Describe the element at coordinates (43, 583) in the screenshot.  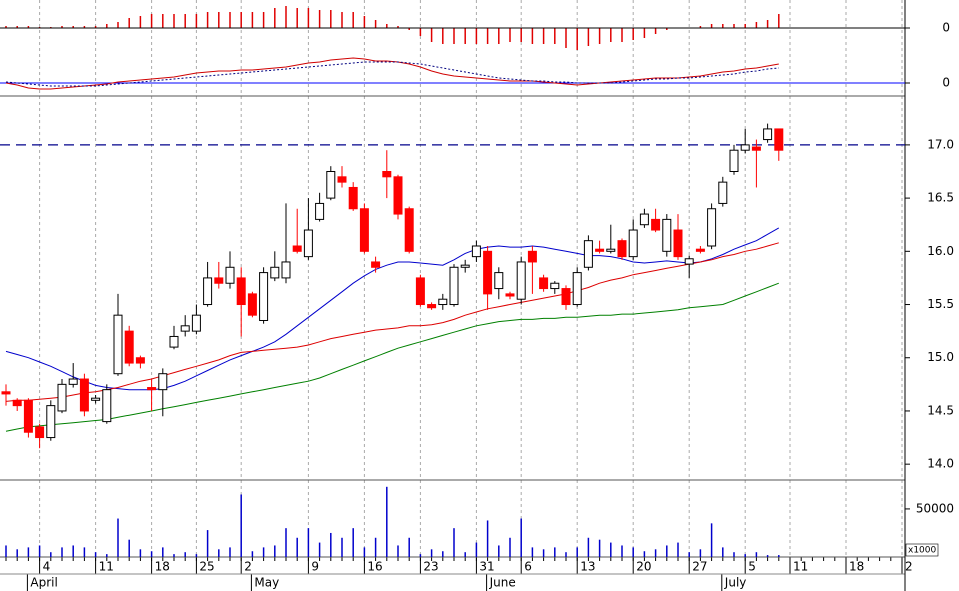
I see `month-label: April` at that location.